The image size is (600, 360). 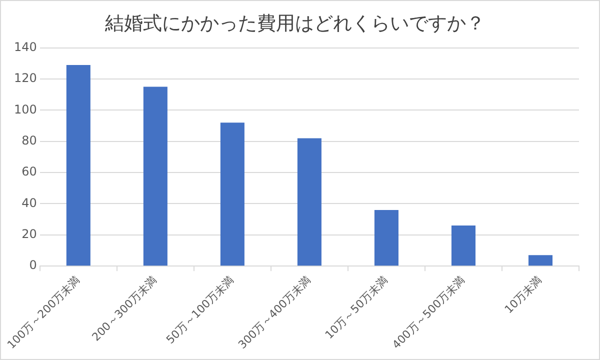 I want to click on x-tick-label: 10万～50万未満, so click(x=356, y=308).